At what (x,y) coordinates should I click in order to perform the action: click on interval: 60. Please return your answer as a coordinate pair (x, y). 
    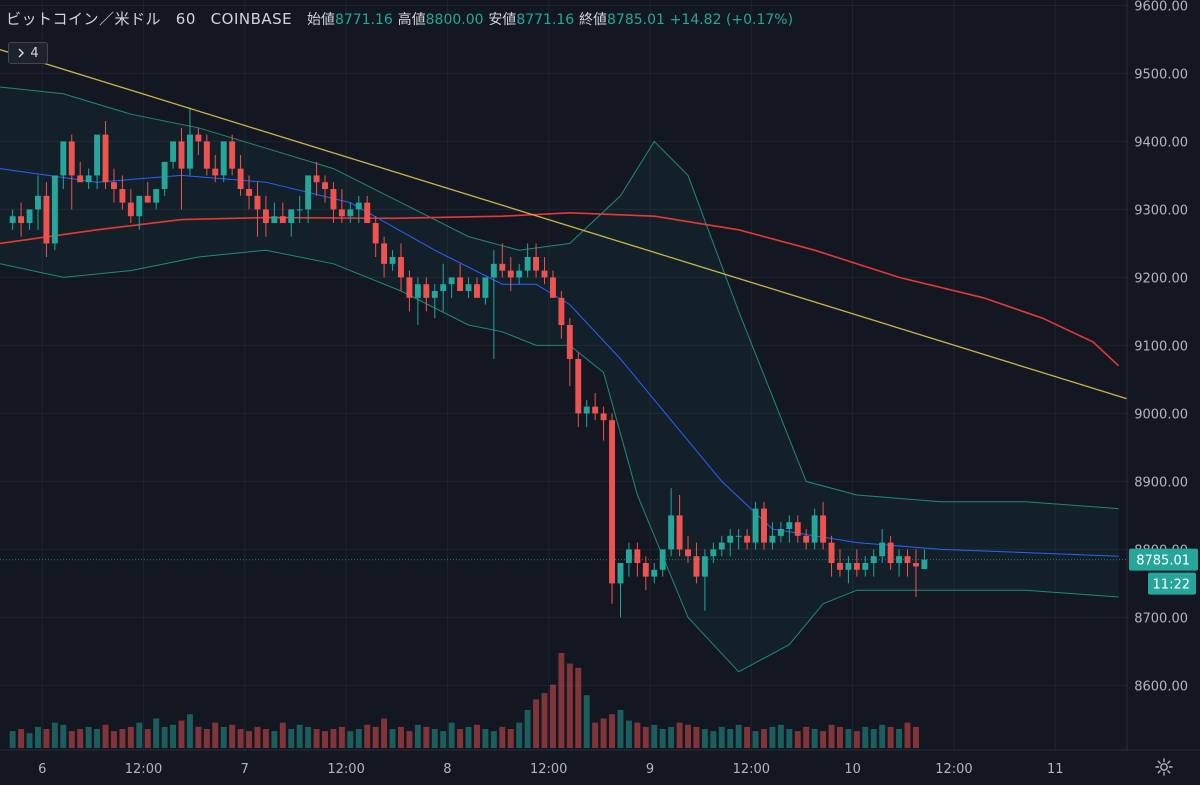
    Looking at the image, I should click on (185, 19).